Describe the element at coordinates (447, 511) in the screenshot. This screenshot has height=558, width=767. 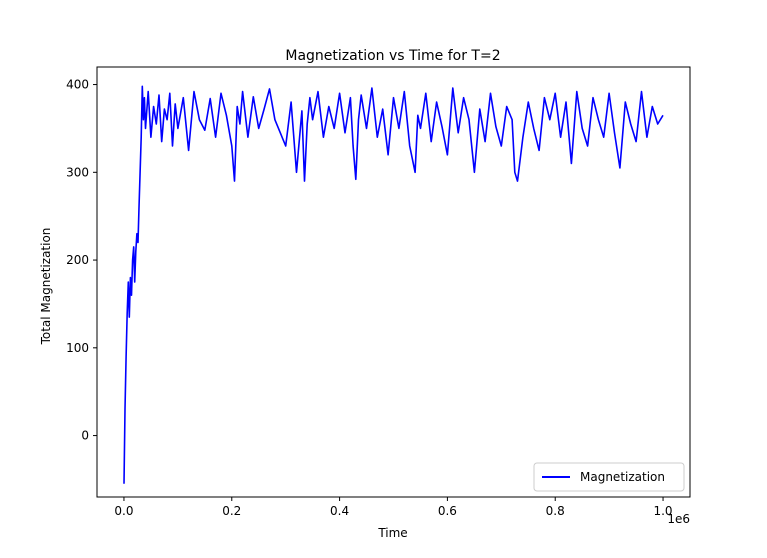
I see `x-tick-label: 0.6` at that location.